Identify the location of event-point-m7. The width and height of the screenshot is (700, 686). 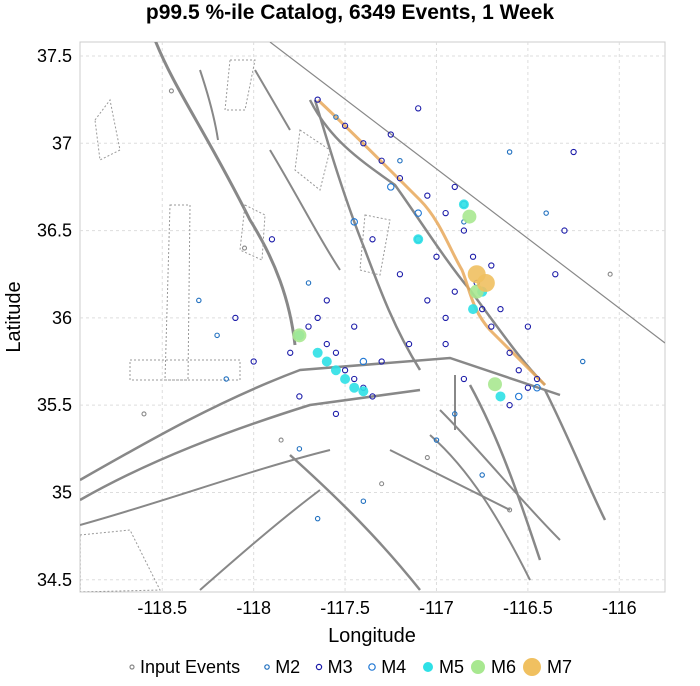
(476, 274).